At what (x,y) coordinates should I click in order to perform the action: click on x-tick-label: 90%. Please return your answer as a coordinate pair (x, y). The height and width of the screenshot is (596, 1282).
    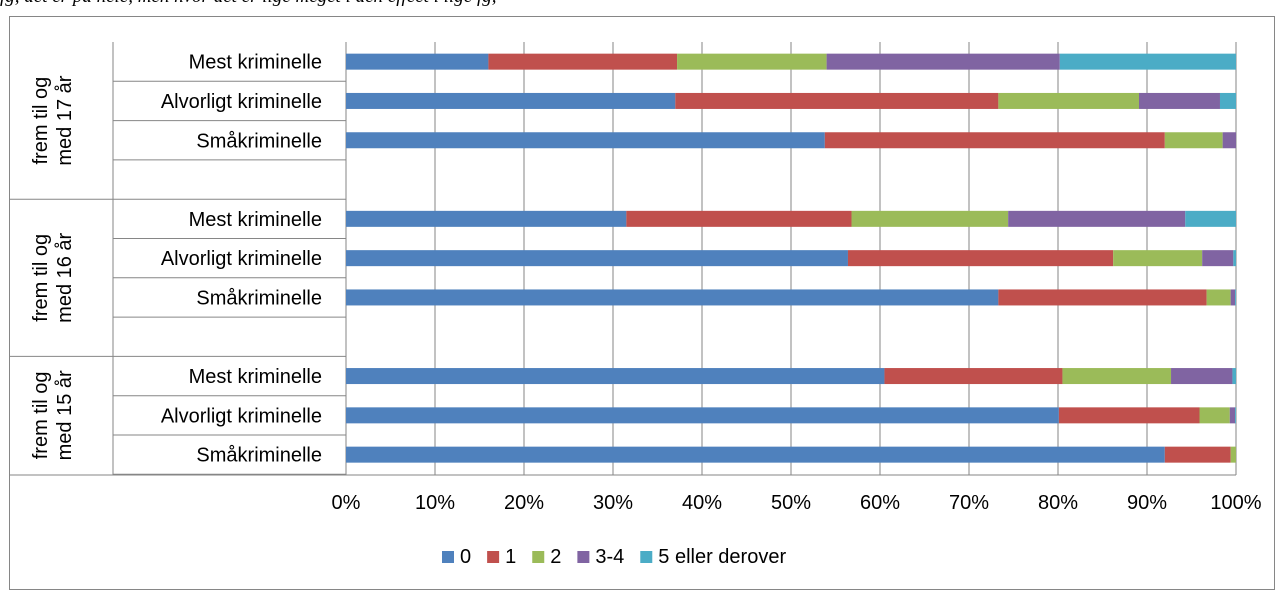
    Looking at the image, I should click on (1147, 503).